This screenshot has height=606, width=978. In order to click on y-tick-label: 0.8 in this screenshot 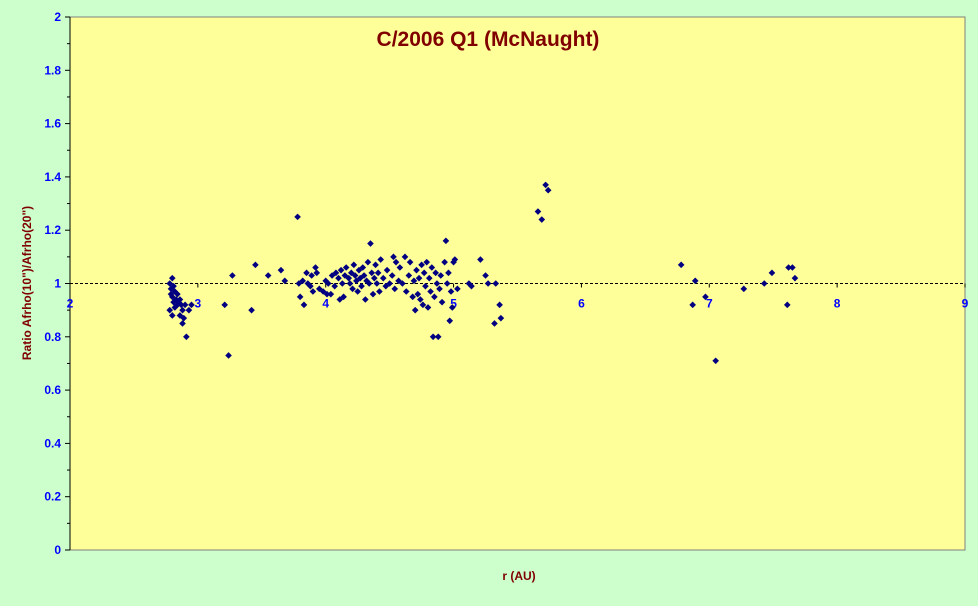, I will do `click(52, 337)`.